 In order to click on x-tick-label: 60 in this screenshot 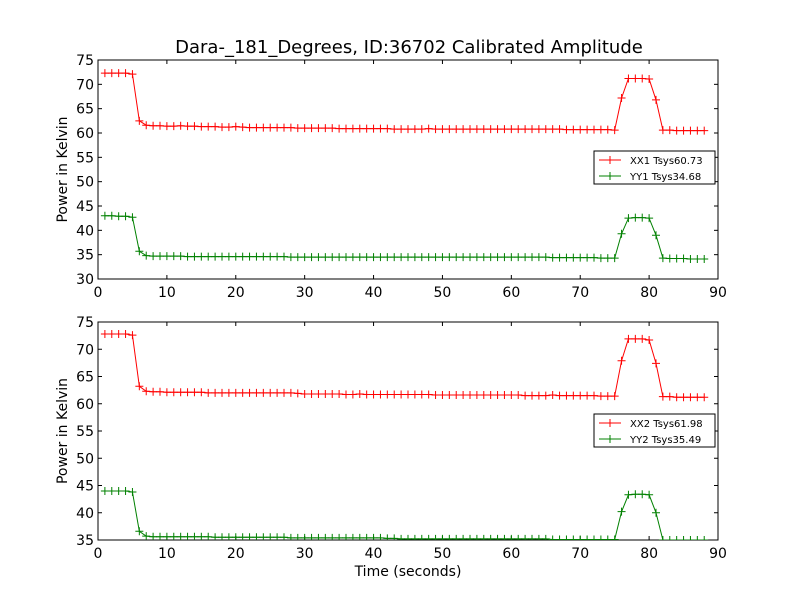, I will do `click(511, 554)`.